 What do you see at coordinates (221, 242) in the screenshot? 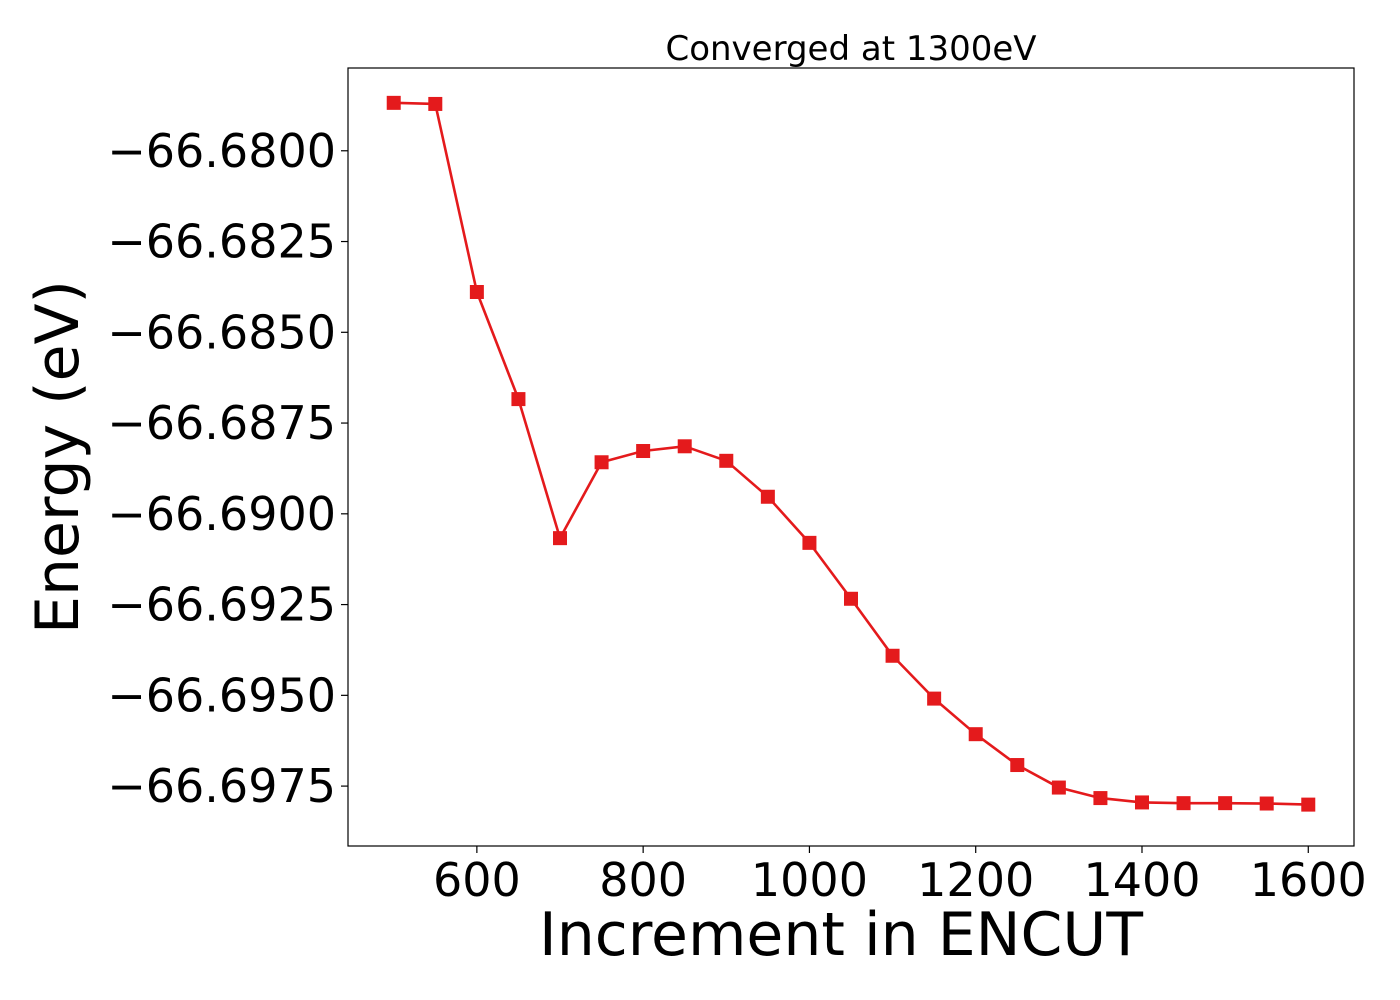
I see `y-tick-label: −66.6825` at bounding box center [221, 242].